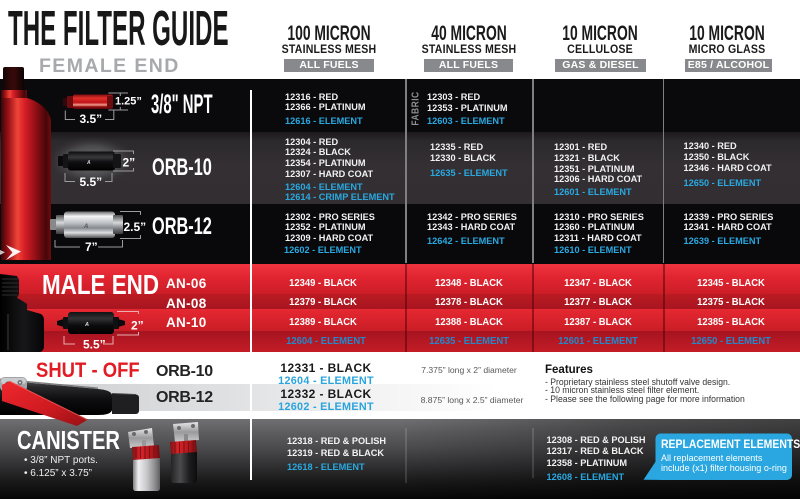 This screenshot has width=800, height=499. I want to click on svg-text: 3.5”, so click(91, 119).